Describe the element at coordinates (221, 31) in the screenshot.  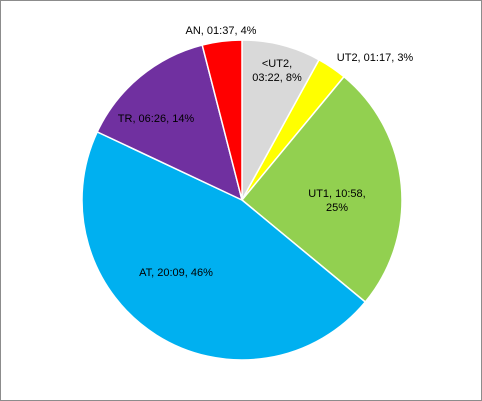
I see `data-label: AN, 01:37, 4%` at that location.